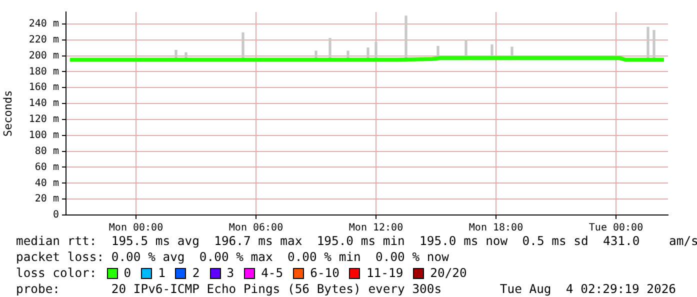 This screenshot has width=697, height=297. Describe the element at coordinates (448, 273) in the screenshot. I see `legend-label: 20/20` at that location.